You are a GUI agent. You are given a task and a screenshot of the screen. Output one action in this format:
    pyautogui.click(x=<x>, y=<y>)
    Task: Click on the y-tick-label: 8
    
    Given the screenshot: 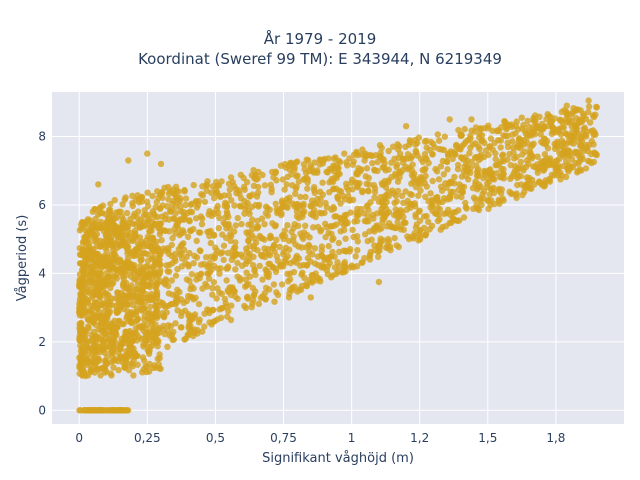 What is the action you would take?
    pyautogui.click(x=42, y=136)
    